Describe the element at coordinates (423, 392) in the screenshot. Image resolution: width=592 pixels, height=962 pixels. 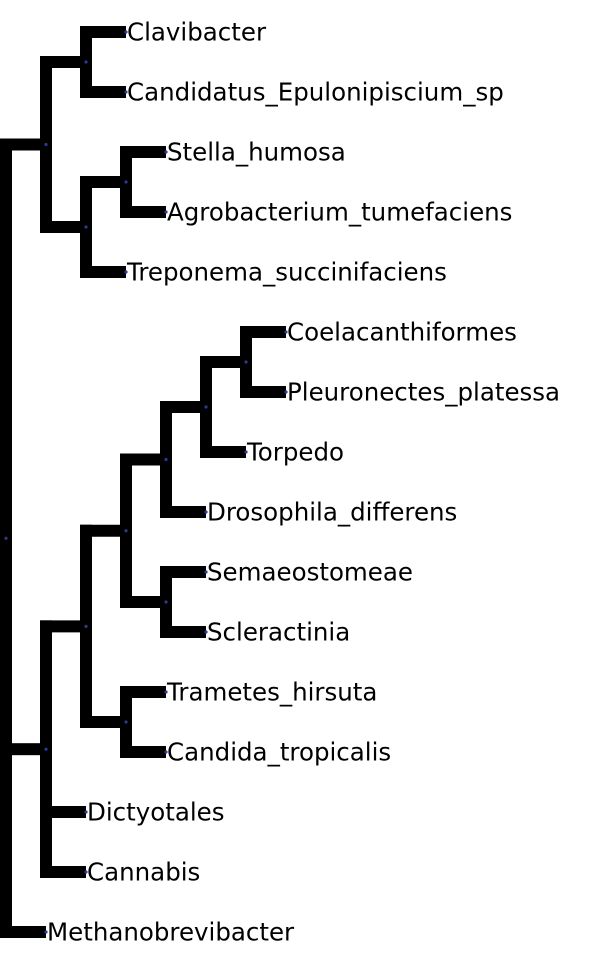
I see `leaf-label: Pleuronectes_platessa` at that location.